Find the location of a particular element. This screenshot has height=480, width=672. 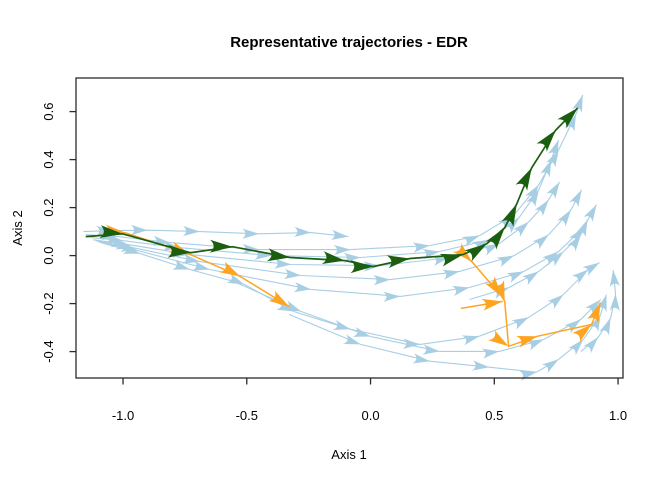

tick-label: 0.4 is located at coordinates (48, 160).